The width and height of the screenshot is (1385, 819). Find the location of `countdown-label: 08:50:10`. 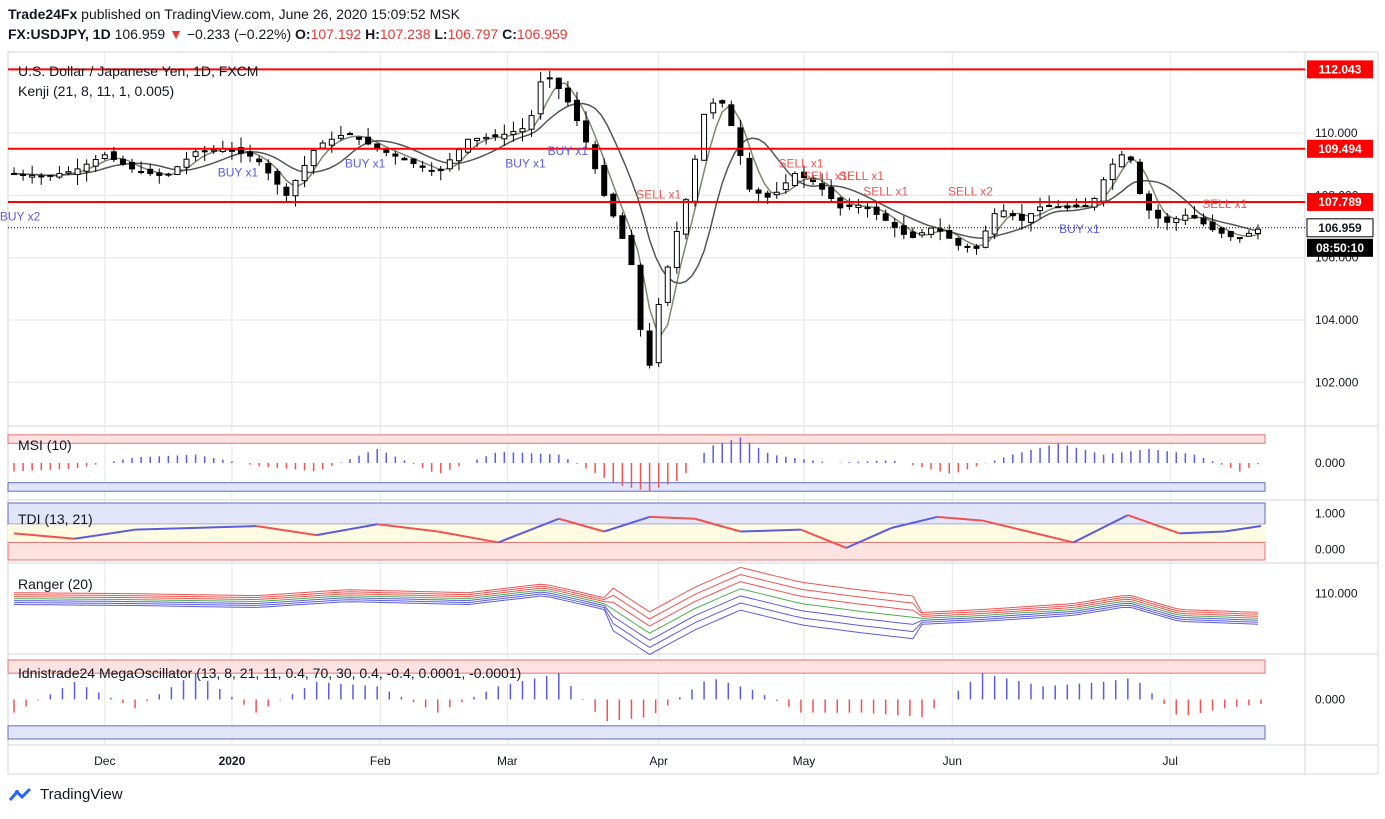

countdown-label: 08:50:10 is located at coordinates (1340, 248).